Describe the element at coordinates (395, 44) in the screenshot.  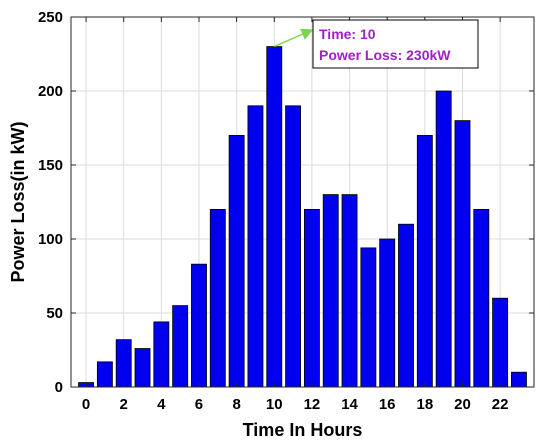
I see `datatip-box` at that location.